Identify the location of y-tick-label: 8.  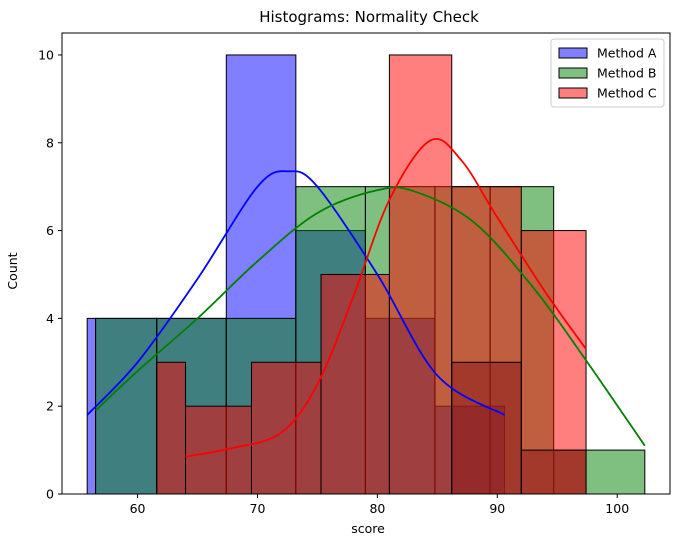
(50, 142).